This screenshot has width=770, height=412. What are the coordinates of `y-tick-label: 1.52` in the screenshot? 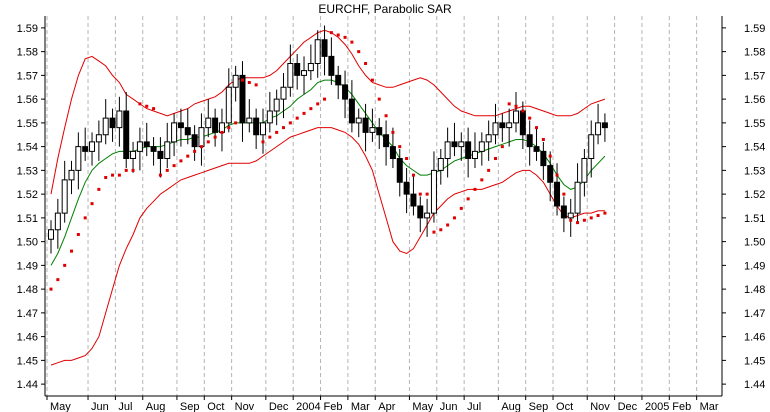 It's located at (27, 195).